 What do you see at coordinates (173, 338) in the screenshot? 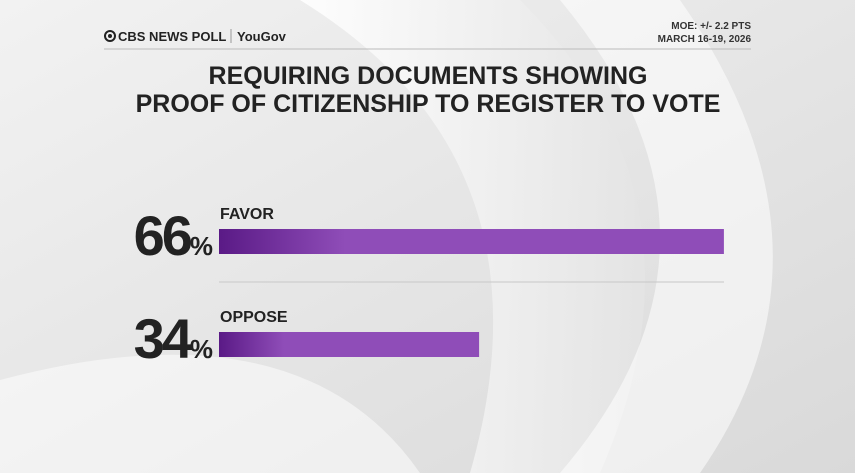
I see `value-label: 34%` at bounding box center [173, 338].